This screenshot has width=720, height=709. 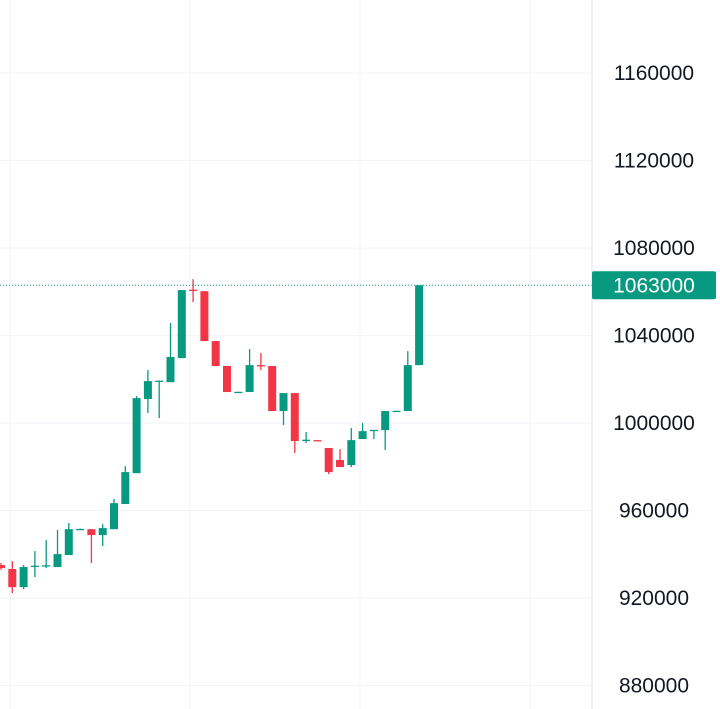 What do you see at coordinates (654, 73) in the screenshot?
I see `y-tick-label: 1160000` at bounding box center [654, 73].